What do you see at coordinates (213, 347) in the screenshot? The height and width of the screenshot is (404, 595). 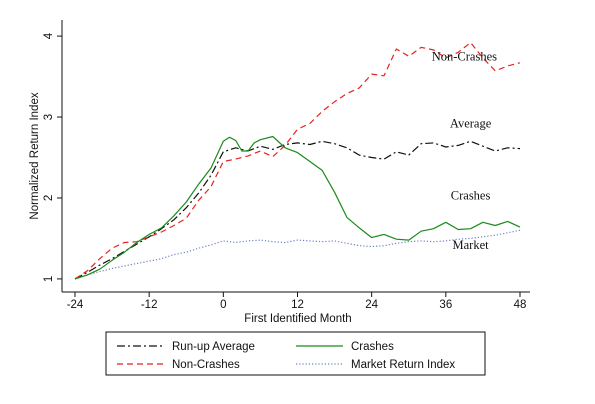 I see `legend-label-runup: Run-up Average` at bounding box center [213, 347].